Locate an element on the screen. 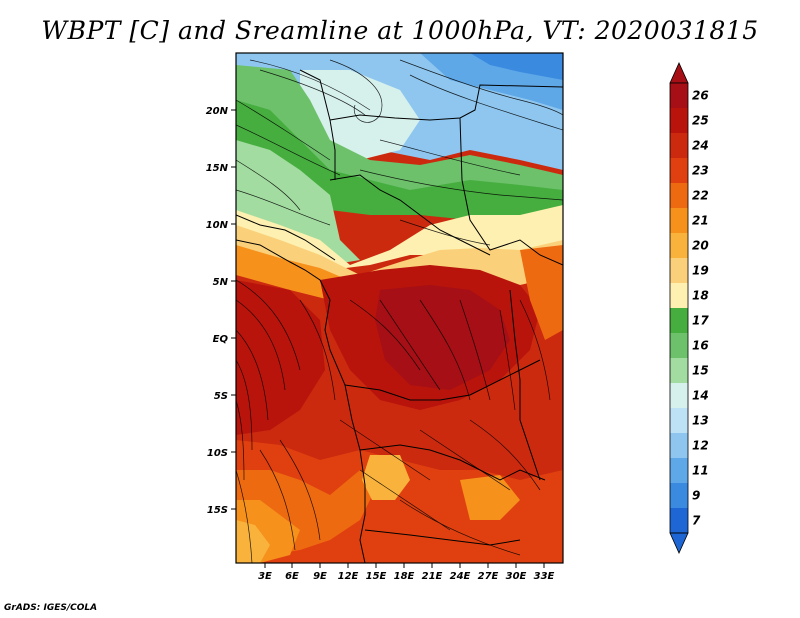 The height and width of the screenshot is (618, 800). region-25w is located at coordinates (280, 357).